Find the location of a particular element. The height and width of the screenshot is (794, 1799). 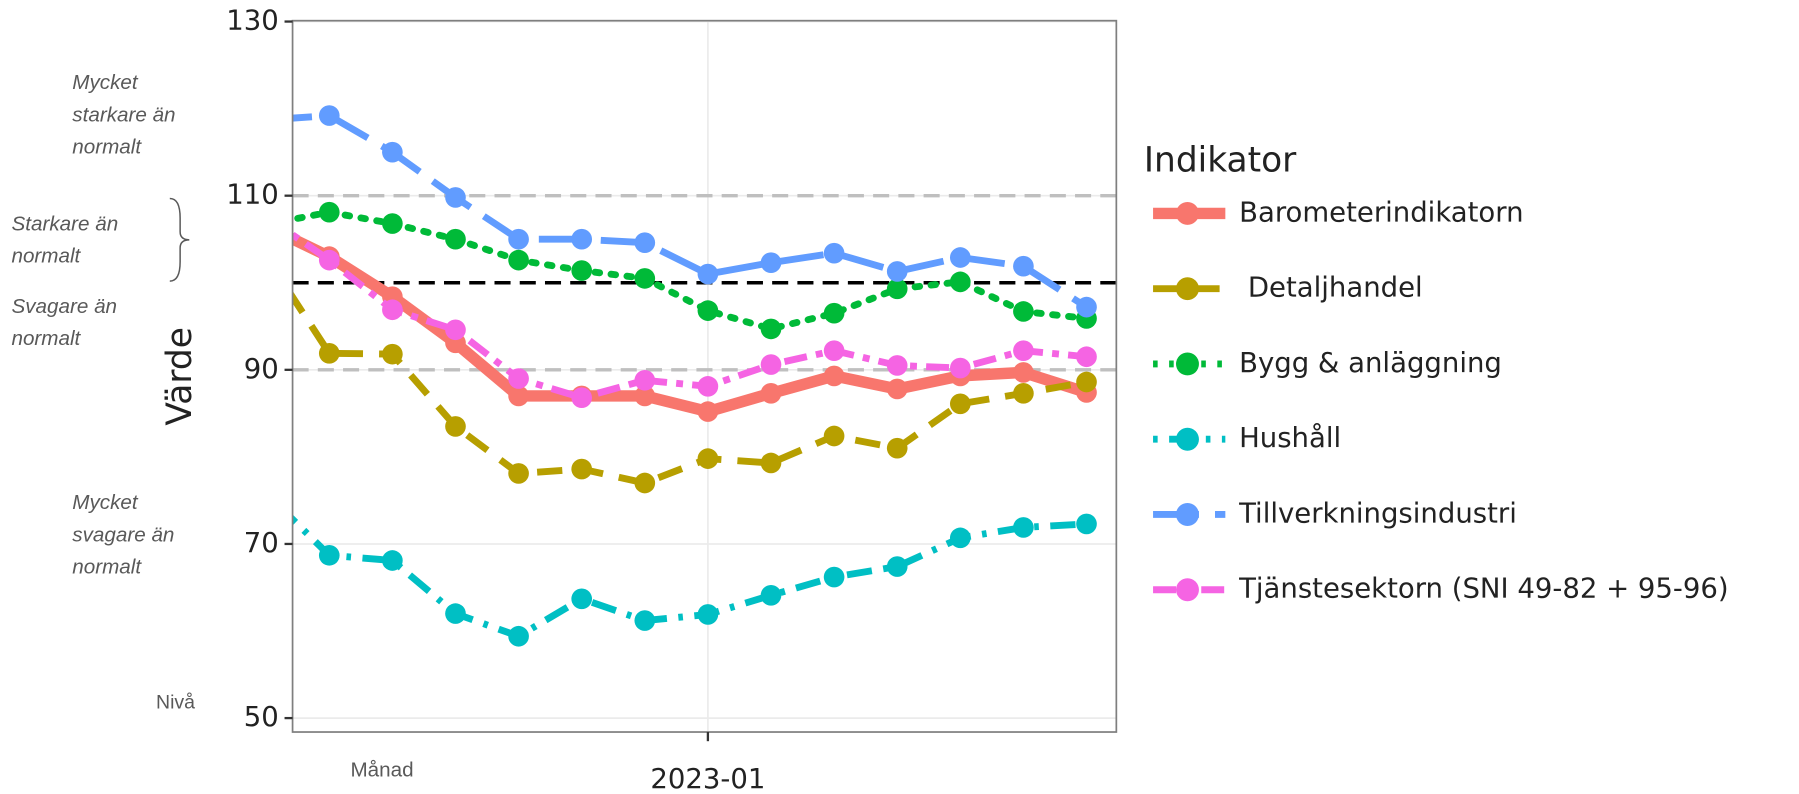

legend-label: Tjänstesektorn (SNI 49-82 + 95-96) is located at coordinates (1483, 589).